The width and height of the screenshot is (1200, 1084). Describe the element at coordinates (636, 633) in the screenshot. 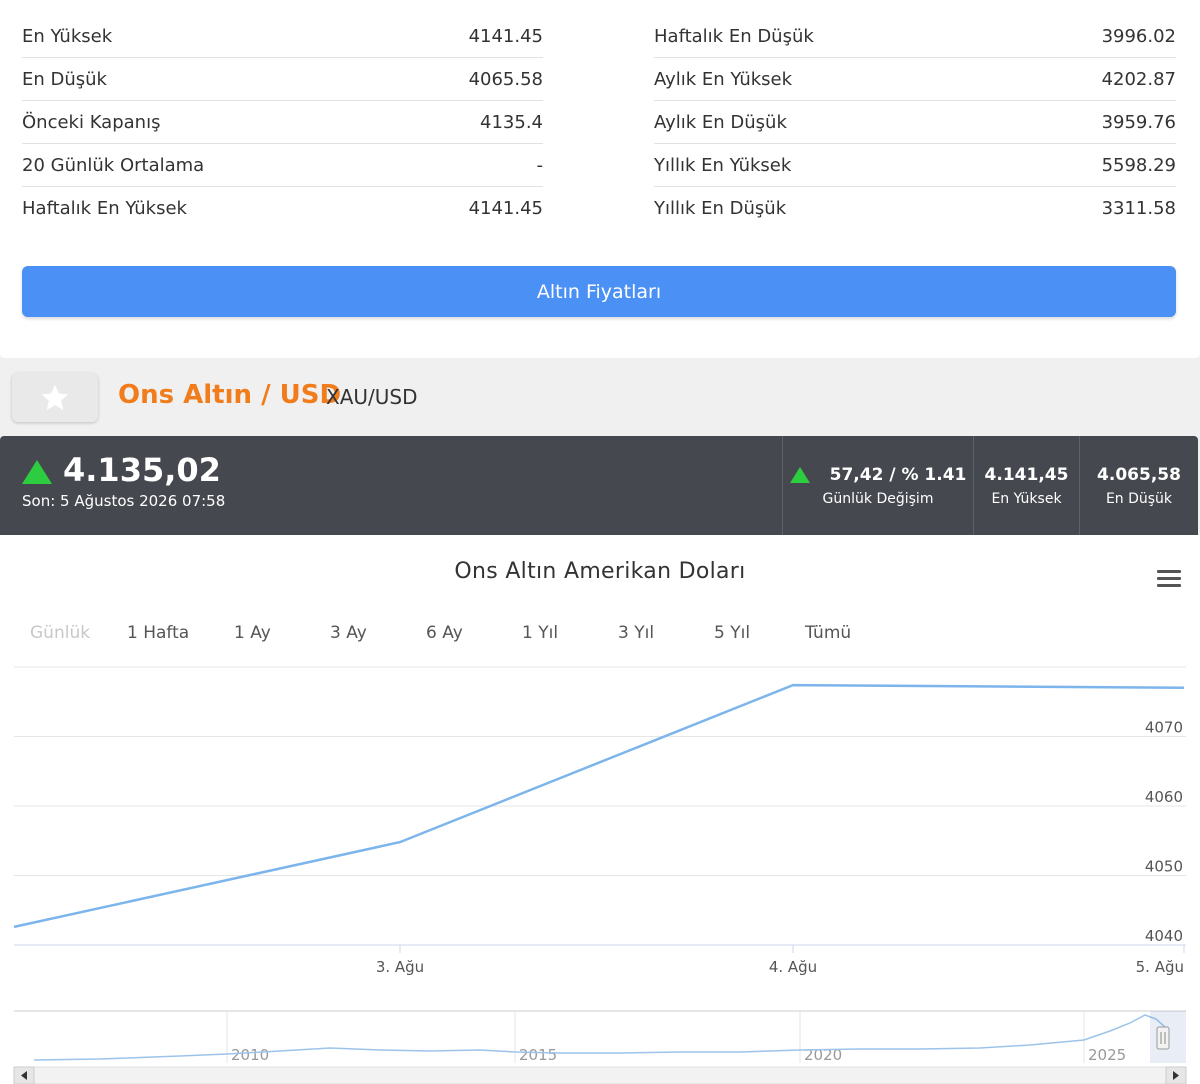

I see `range-button-3-year: 3 Yıl` at that location.